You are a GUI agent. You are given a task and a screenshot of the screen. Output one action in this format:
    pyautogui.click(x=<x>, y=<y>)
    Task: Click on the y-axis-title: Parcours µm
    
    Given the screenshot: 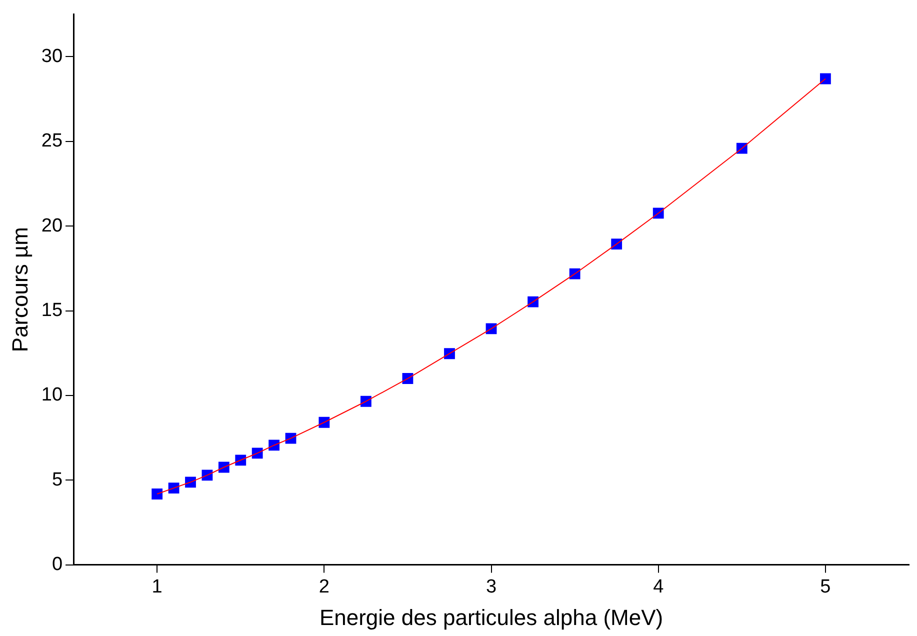 What is the action you would take?
    pyautogui.click(x=19, y=289)
    